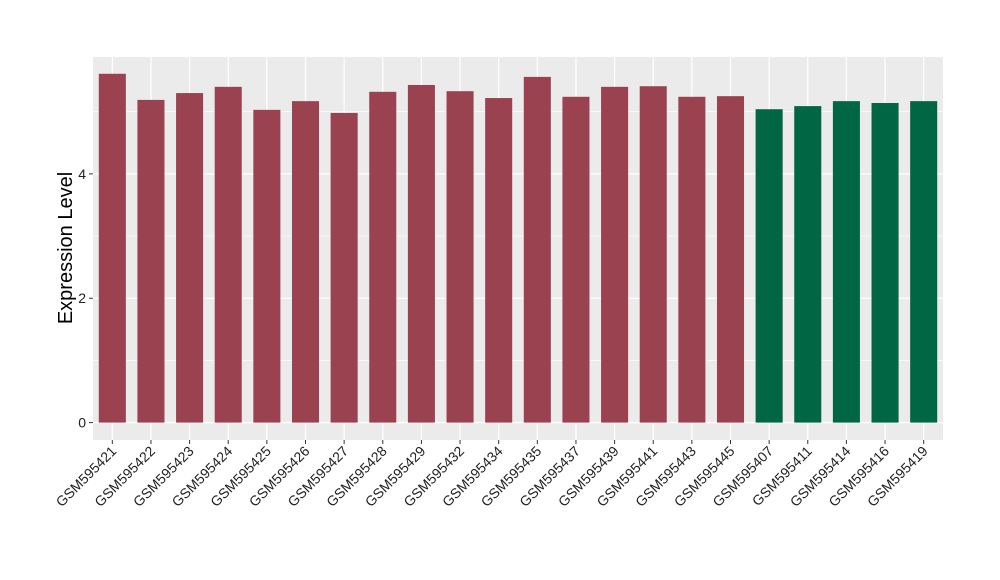  What do you see at coordinates (82, 298) in the screenshot?
I see `y-tick-label: 2` at bounding box center [82, 298].